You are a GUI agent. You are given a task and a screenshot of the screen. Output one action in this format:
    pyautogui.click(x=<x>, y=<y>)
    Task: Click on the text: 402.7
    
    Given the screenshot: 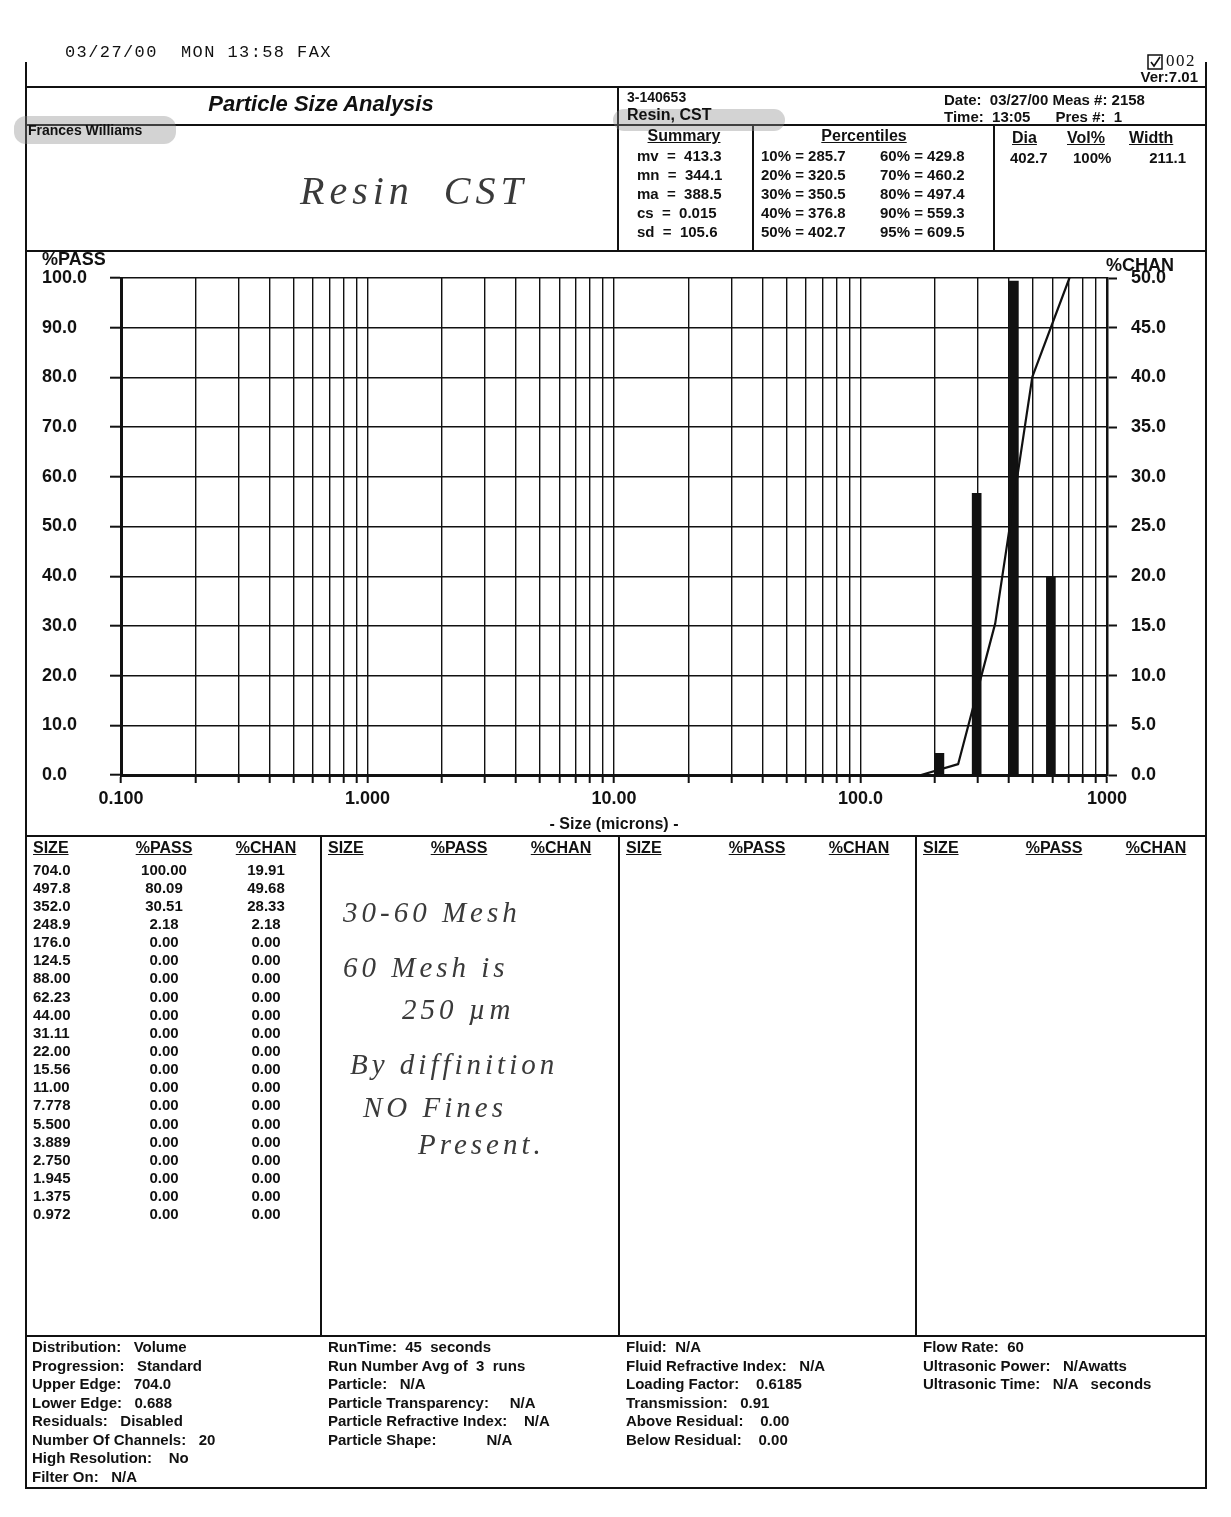 What is the action you would take?
    pyautogui.click(x=1029, y=158)
    